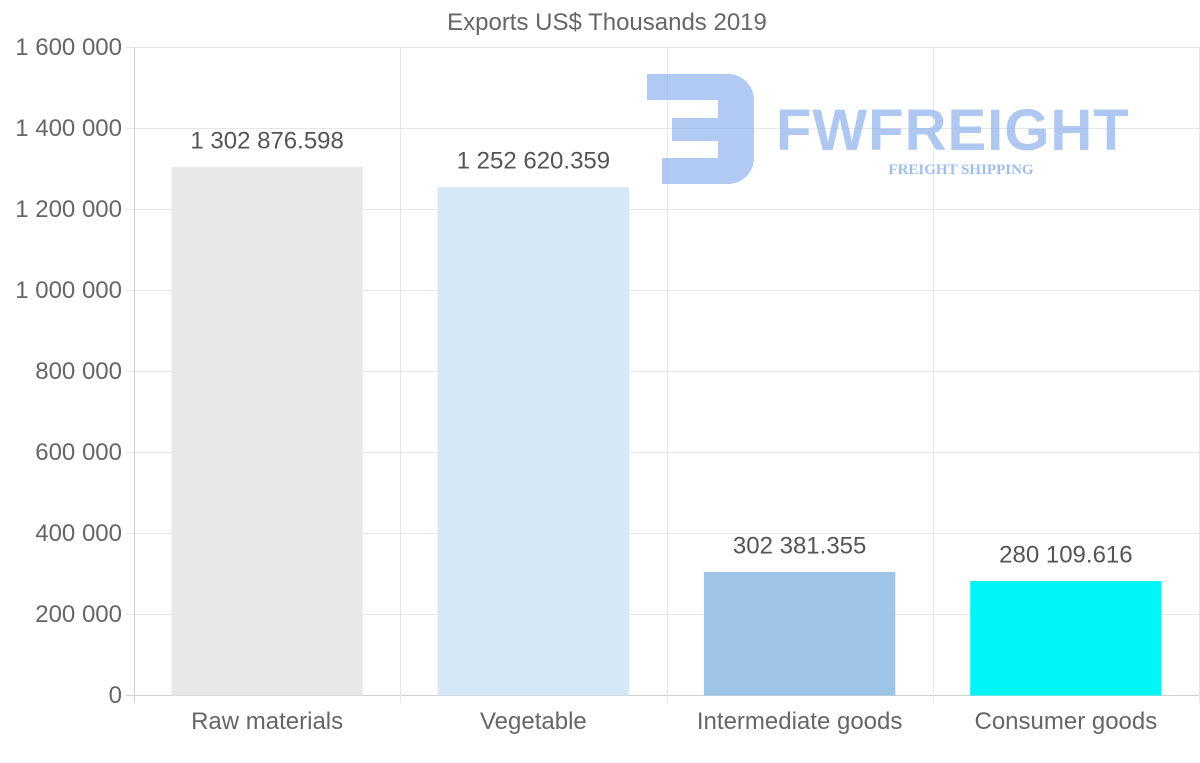 Image resolution: width=1200 pixels, height=763 pixels. I want to click on chart-title: Exports US$ Thousands 2019, so click(607, 22).